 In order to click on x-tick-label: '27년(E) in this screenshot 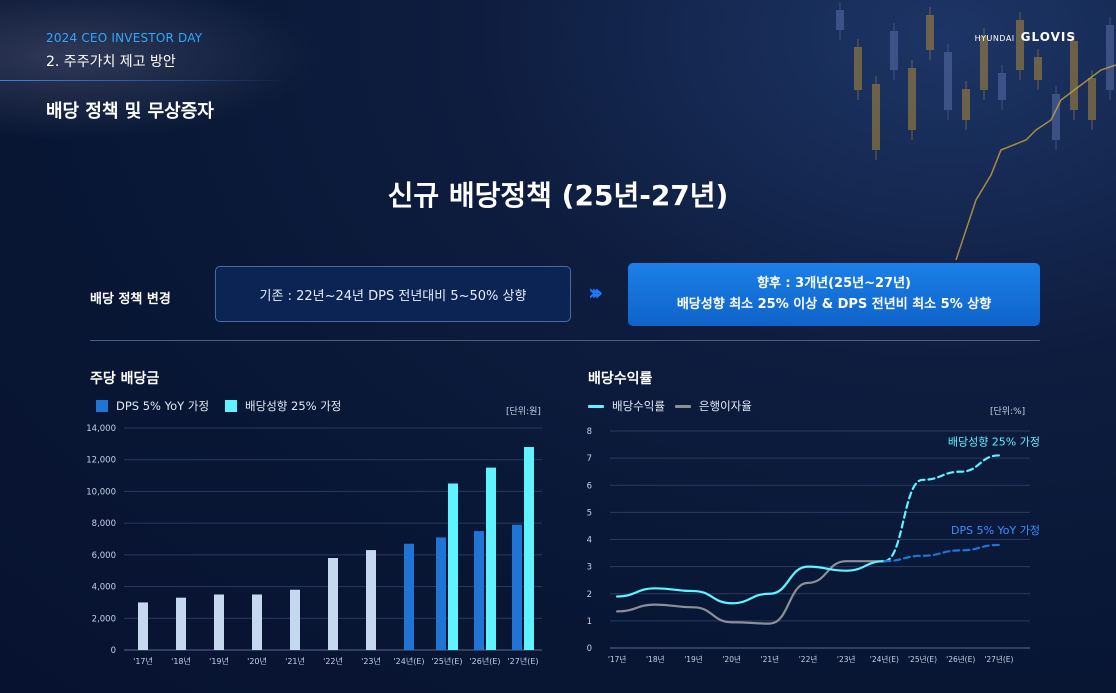, I will do `click(998, 659)`.